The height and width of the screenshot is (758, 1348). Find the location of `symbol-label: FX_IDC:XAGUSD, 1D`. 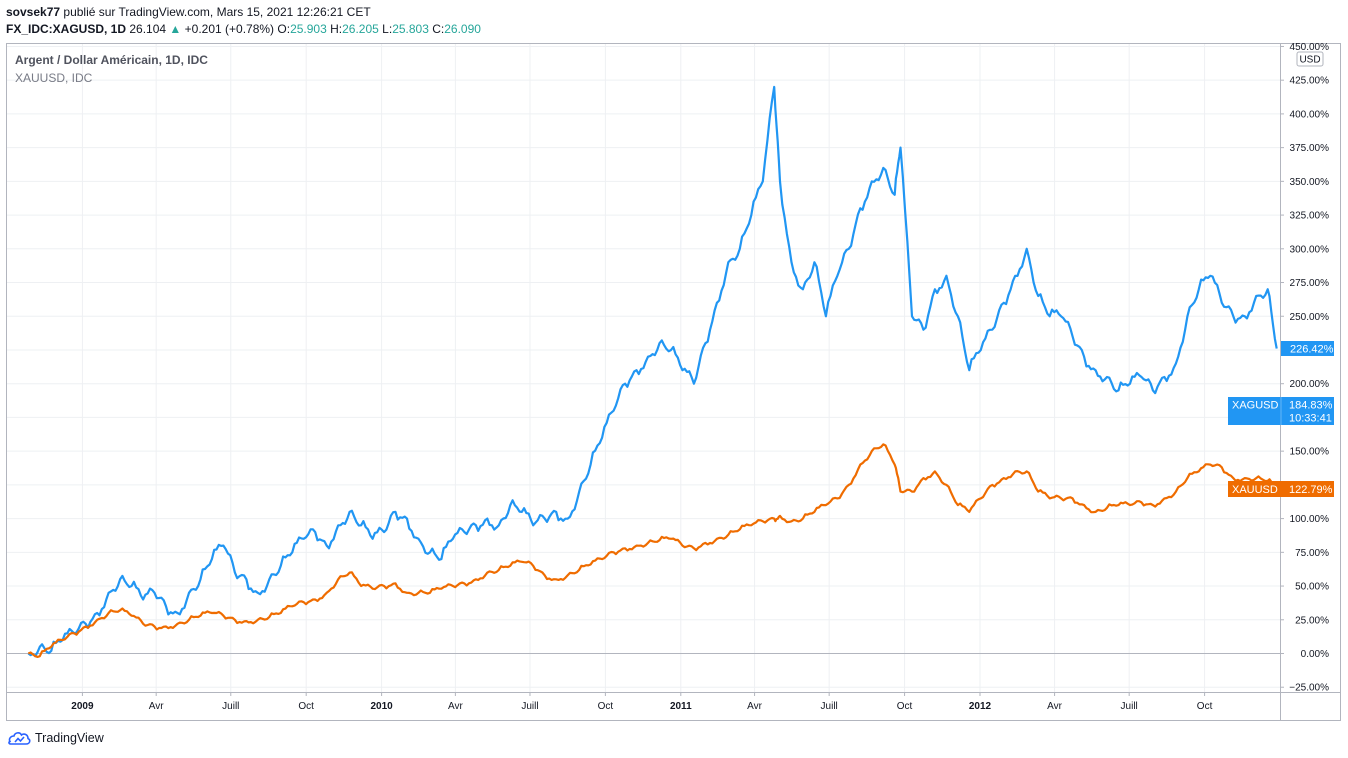

symbol-label: FX_IDC:XAGUSD, 1D is located at coordinates (66, 29).